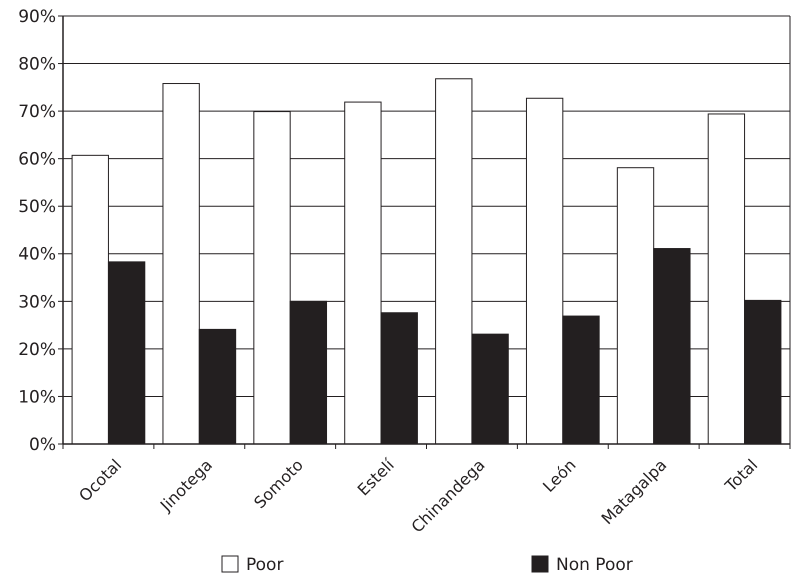 The width and height of the screenshot is (795, 586). What do you see at coordinates (37, 64) in the screenshot?
I see `y-tick-label: 80%` at bounding box center [37, 64].